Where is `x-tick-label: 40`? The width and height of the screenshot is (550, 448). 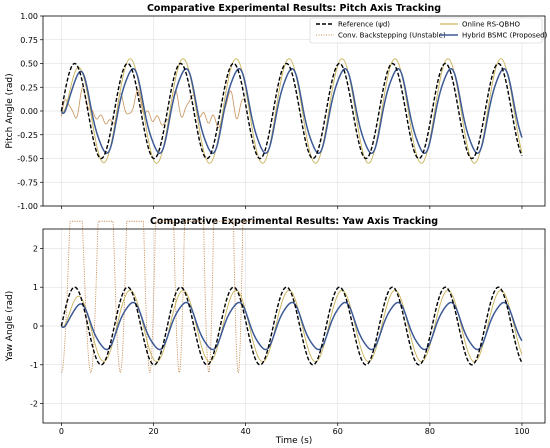 x-tick-label: 40 is located at coordinates (246, 431).